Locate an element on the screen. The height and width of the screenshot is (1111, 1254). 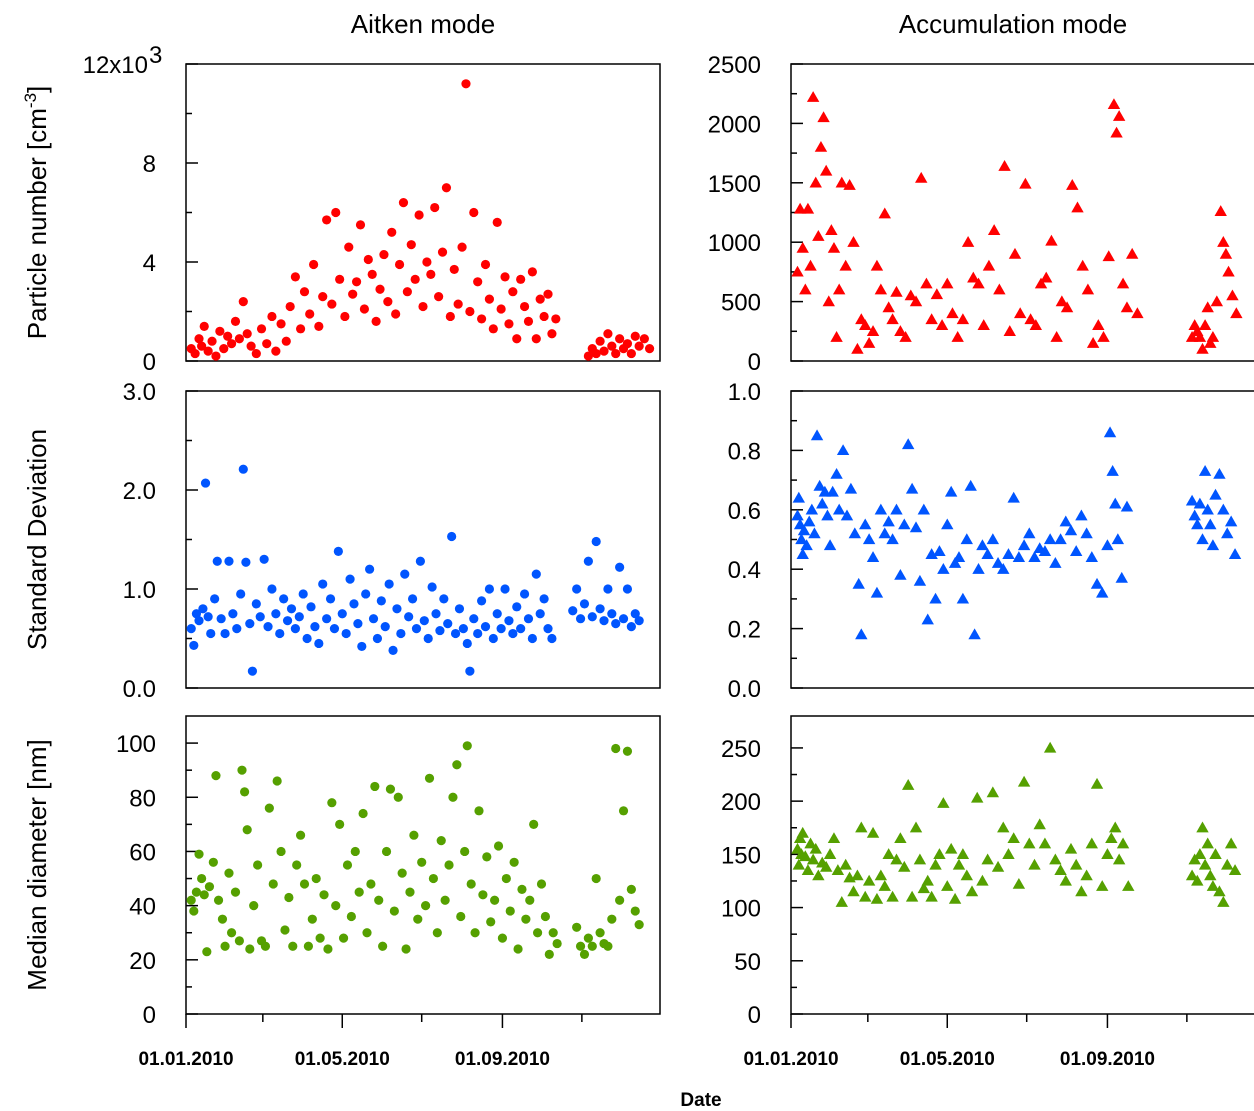
title-aitken: Aitken mode is located at coordinates (423, 24).